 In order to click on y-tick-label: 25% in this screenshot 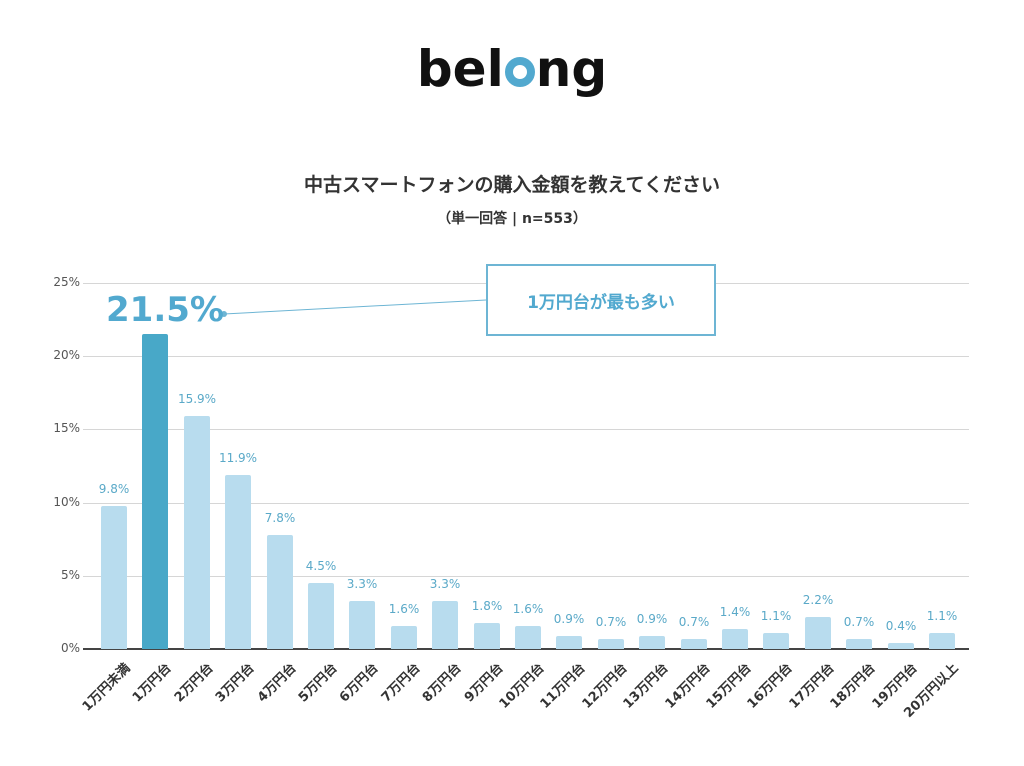, I will do `click(66, 282)`.